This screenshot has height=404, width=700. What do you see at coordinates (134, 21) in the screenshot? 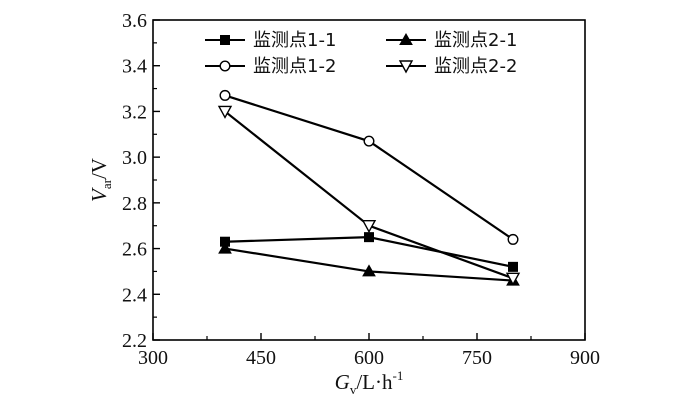
I see `y-tick-label: 3.6` at bounding box center [134, 21].